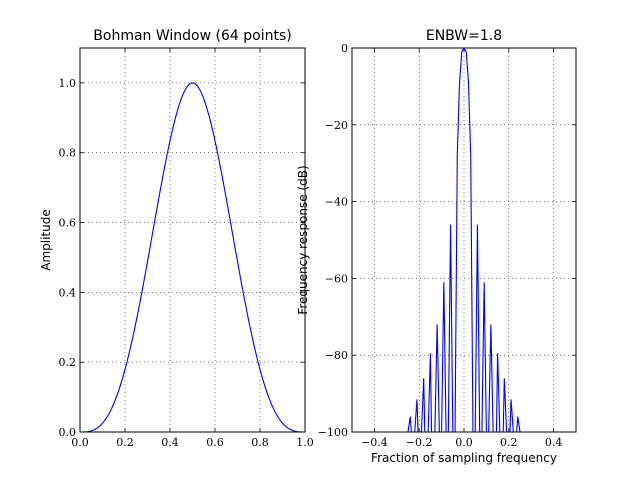  Describe the element at coordinates (464, 458) in the screenshot. I see `right-x-axis-label: Fraction of sampling frequency` at that location.